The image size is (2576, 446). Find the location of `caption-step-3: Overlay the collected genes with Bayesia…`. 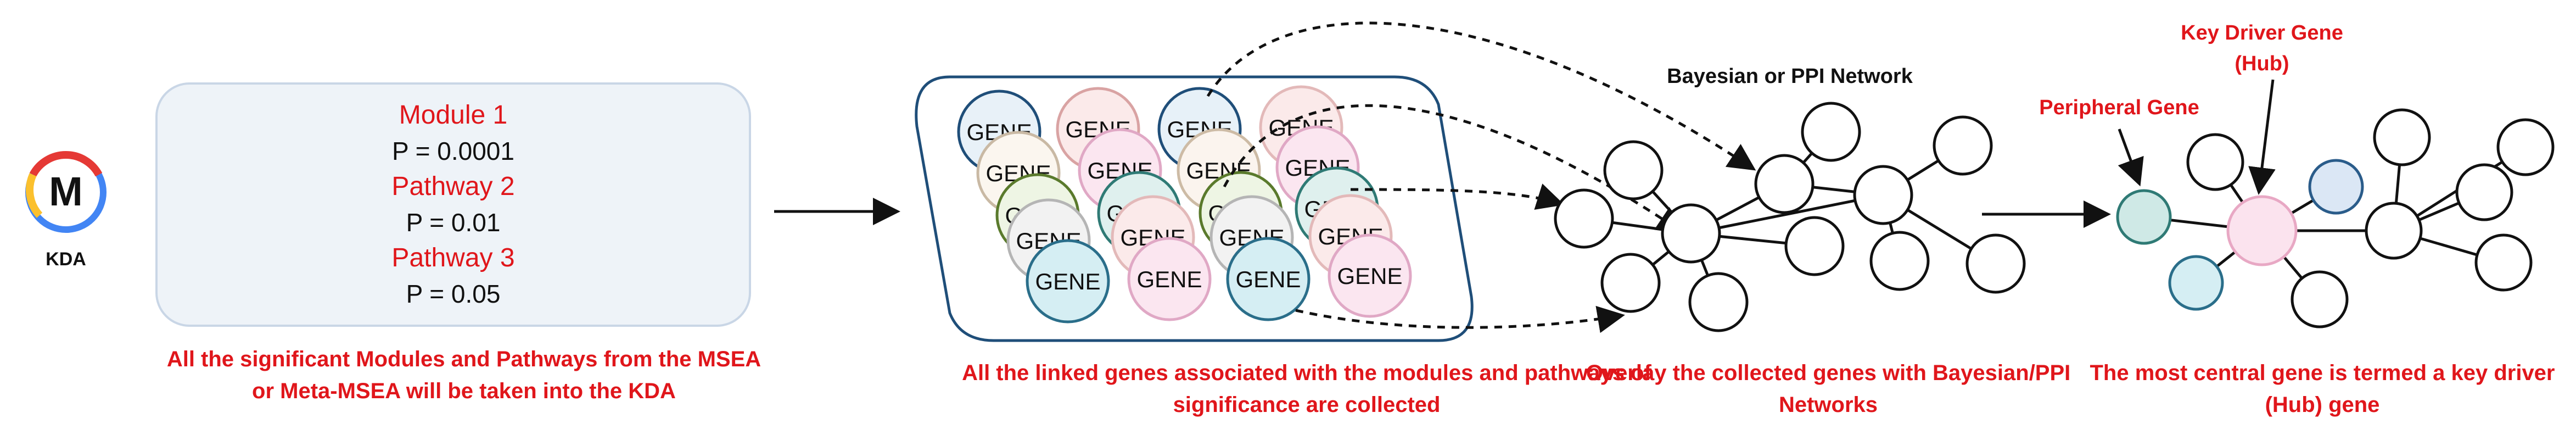

caption-step-3: Overlay the collected genes with Bayesia… is located at coordinates (1828, 389).